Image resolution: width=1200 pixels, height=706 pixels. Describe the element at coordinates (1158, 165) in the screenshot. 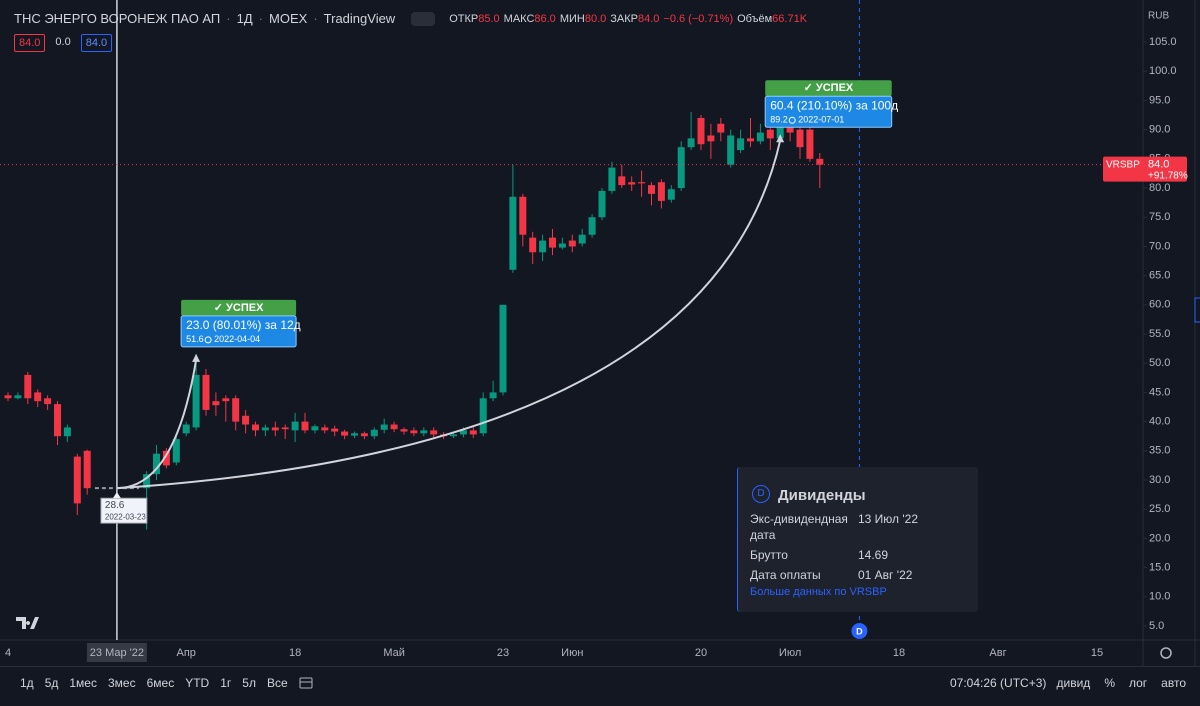

I see `price-value: 84.0` at that location.